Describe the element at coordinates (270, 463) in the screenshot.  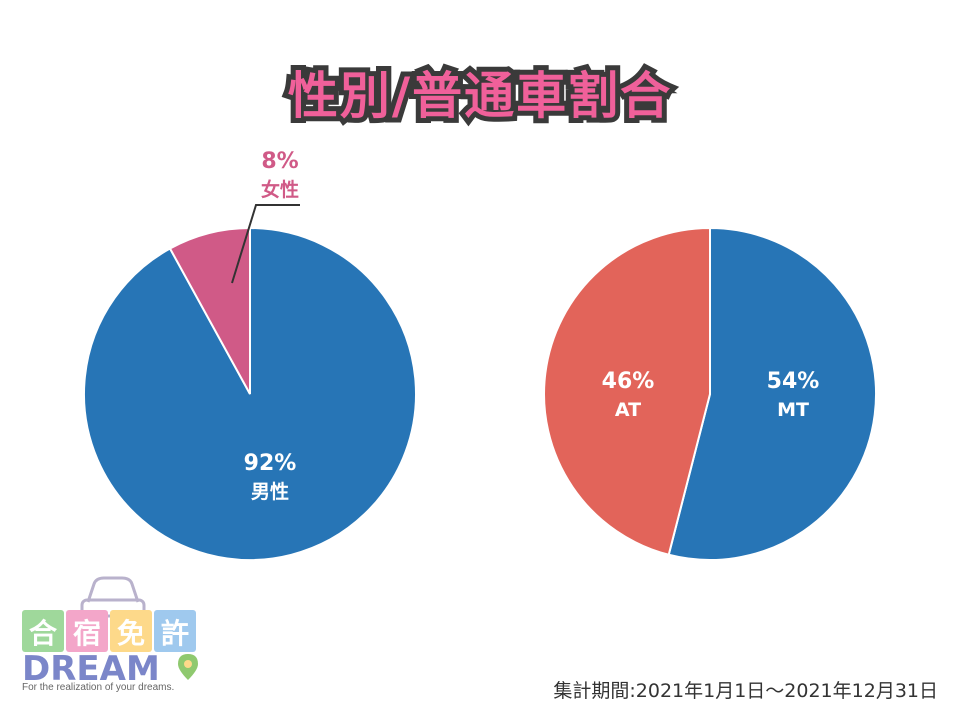
I see `data-label-percent: 92%` at that location.